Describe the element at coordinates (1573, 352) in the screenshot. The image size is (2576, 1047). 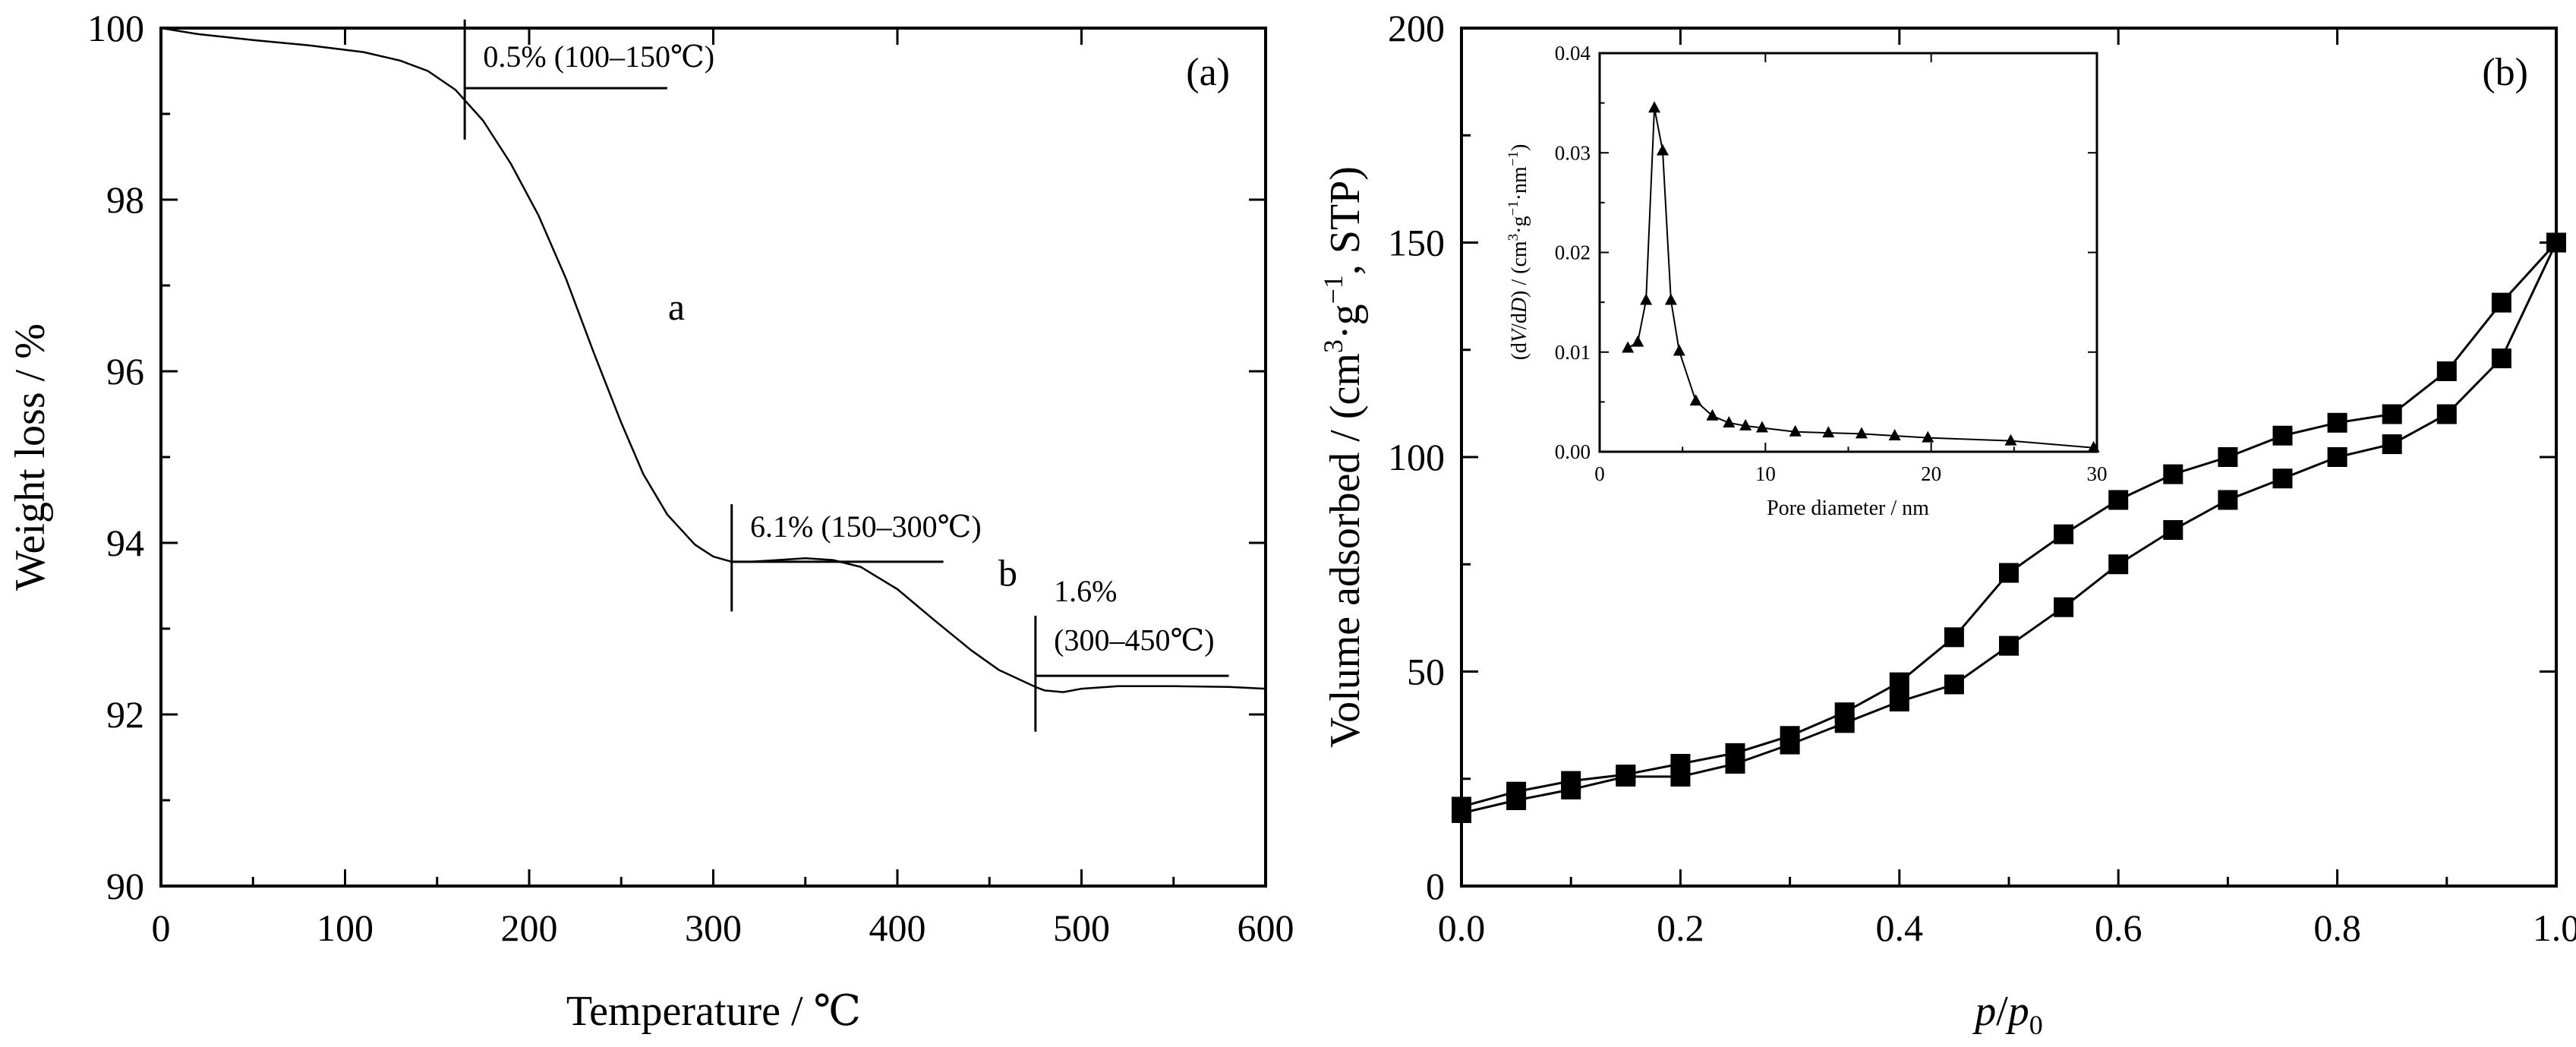
I see `y-tick-label: 0.01` at that location.